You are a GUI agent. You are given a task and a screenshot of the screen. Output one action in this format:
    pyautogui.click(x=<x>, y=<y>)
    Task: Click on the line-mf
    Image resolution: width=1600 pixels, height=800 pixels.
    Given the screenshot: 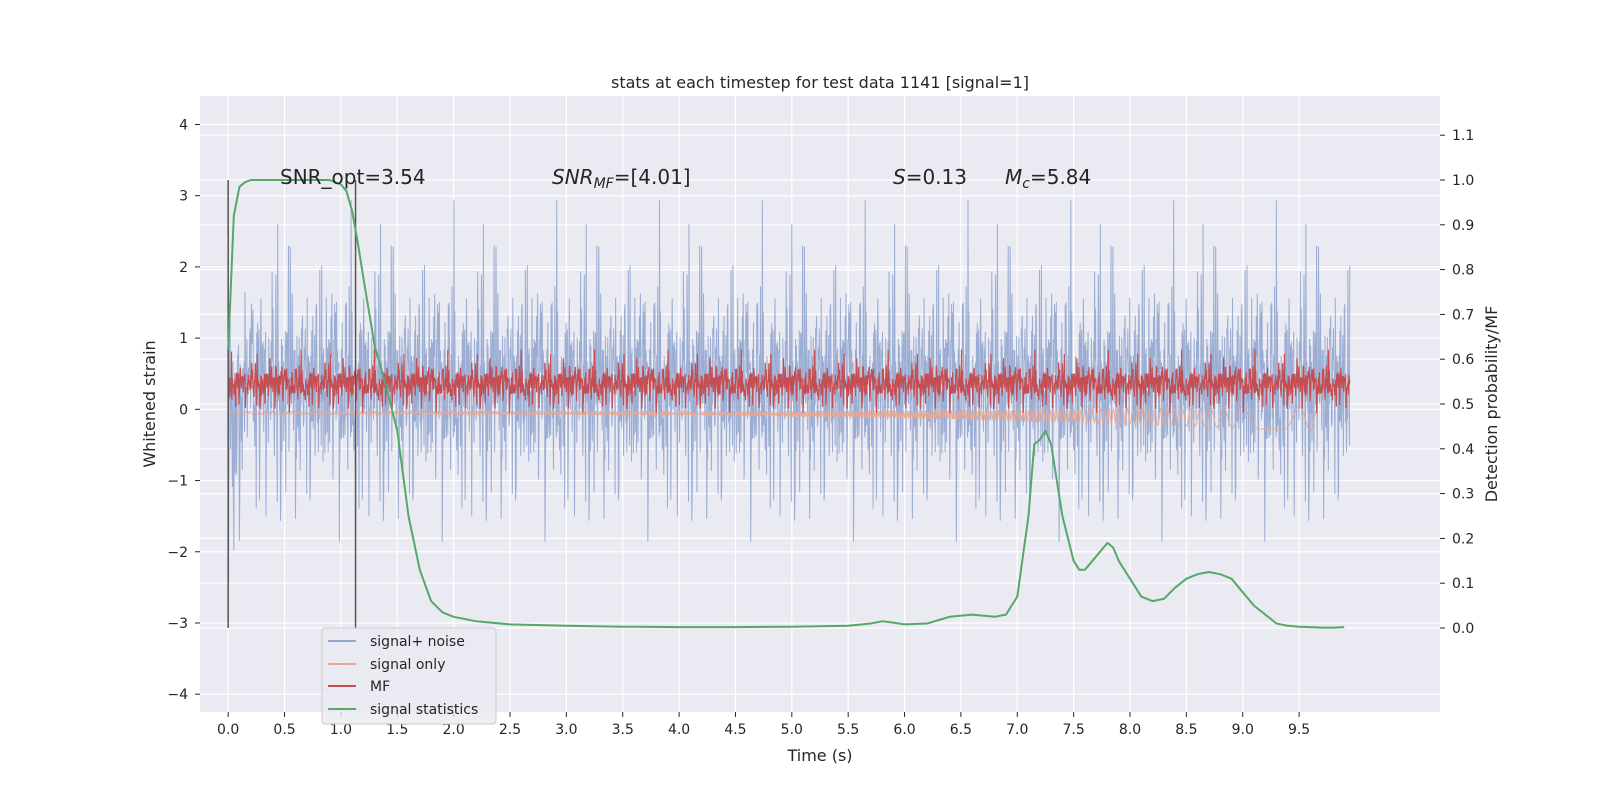 What is the action you would take?
    pyautogui.click(x=789, y=381)
    